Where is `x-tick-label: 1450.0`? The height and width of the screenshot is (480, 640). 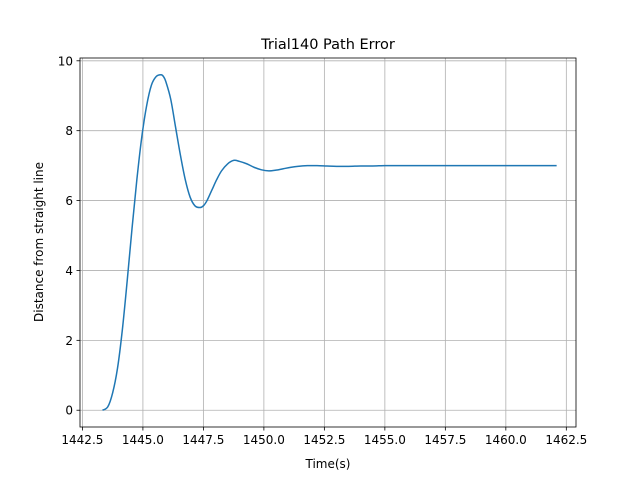 x-tick-label: 1450.0 is located at coordinates (264, 440).